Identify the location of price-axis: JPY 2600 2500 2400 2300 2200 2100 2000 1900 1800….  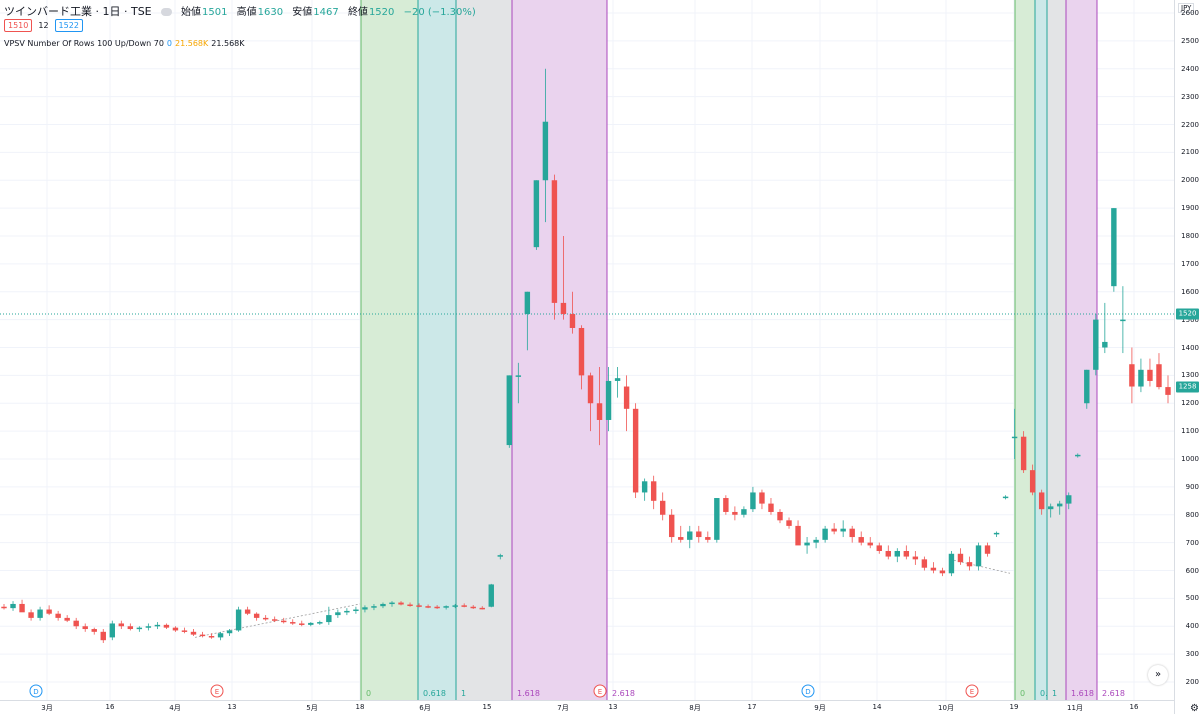
(1187, 357).